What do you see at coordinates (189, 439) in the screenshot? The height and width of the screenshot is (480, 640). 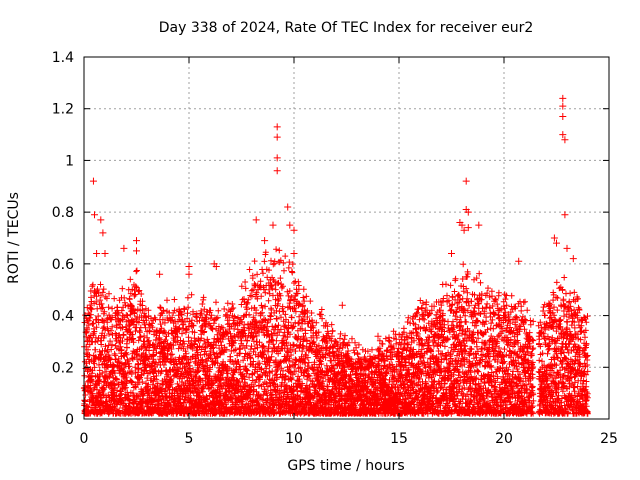 I see `x-tick-label: 5` at bounding box center [189, 439].